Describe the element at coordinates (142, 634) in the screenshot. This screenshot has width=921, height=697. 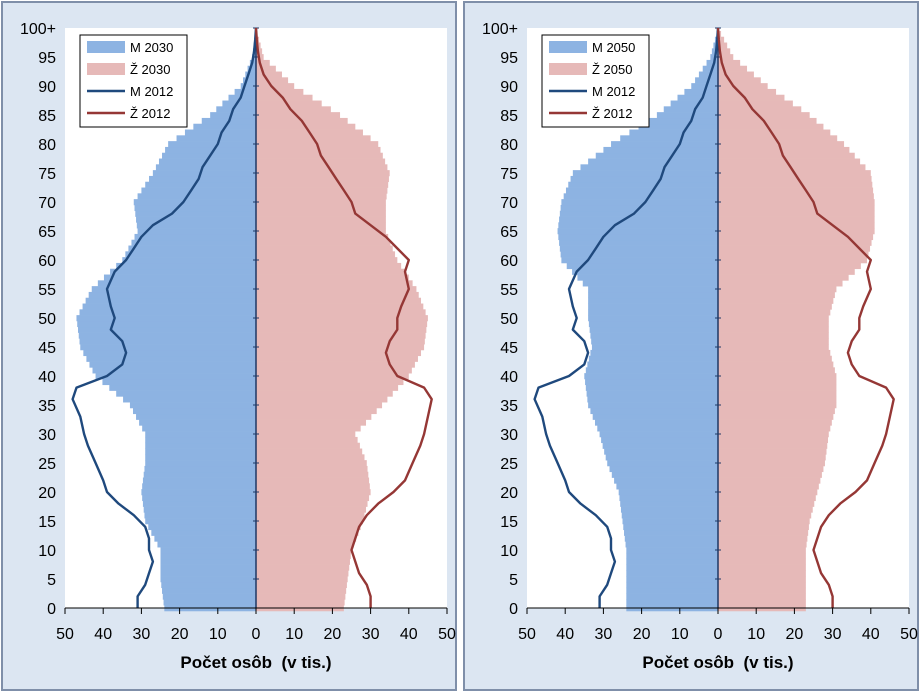
I see `x-tick-label: 30` at that location.